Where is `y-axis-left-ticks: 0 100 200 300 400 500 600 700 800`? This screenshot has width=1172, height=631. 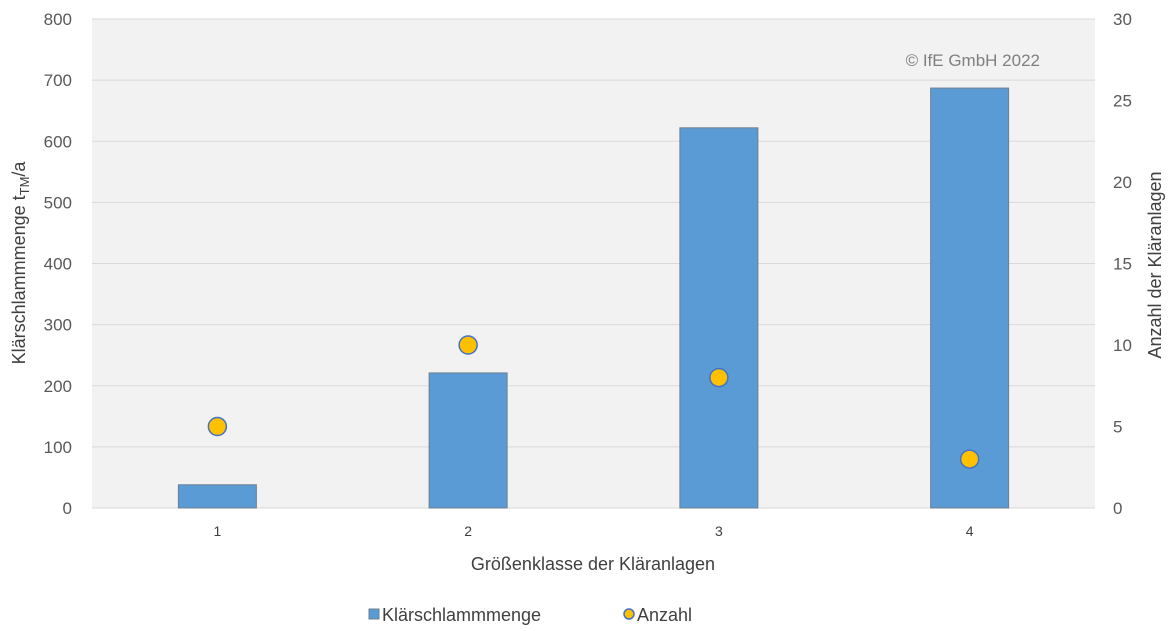 y-axis-left-ticks: 0 100 200 300 400 500 600 700 800 is located at coordinates (58, 264).